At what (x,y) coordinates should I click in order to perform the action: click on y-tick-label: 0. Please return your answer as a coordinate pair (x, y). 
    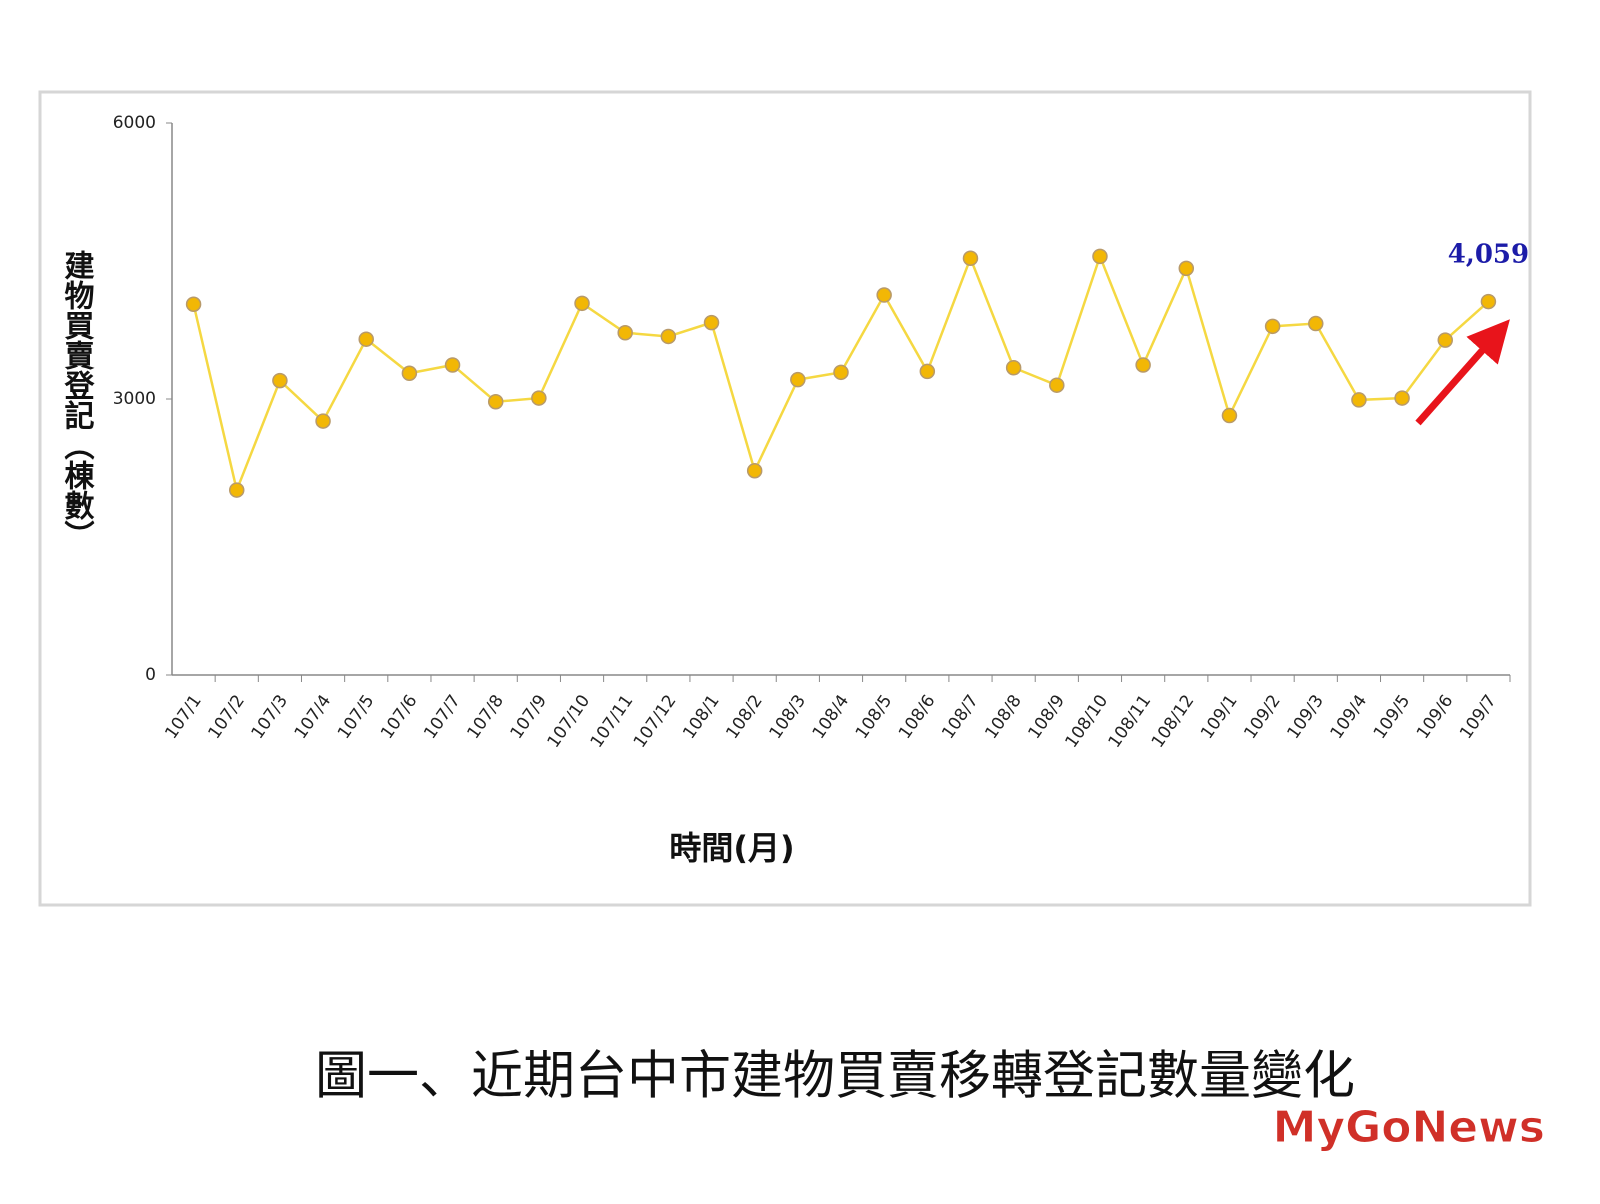
    Looking at the image, I should click on (150, 675).